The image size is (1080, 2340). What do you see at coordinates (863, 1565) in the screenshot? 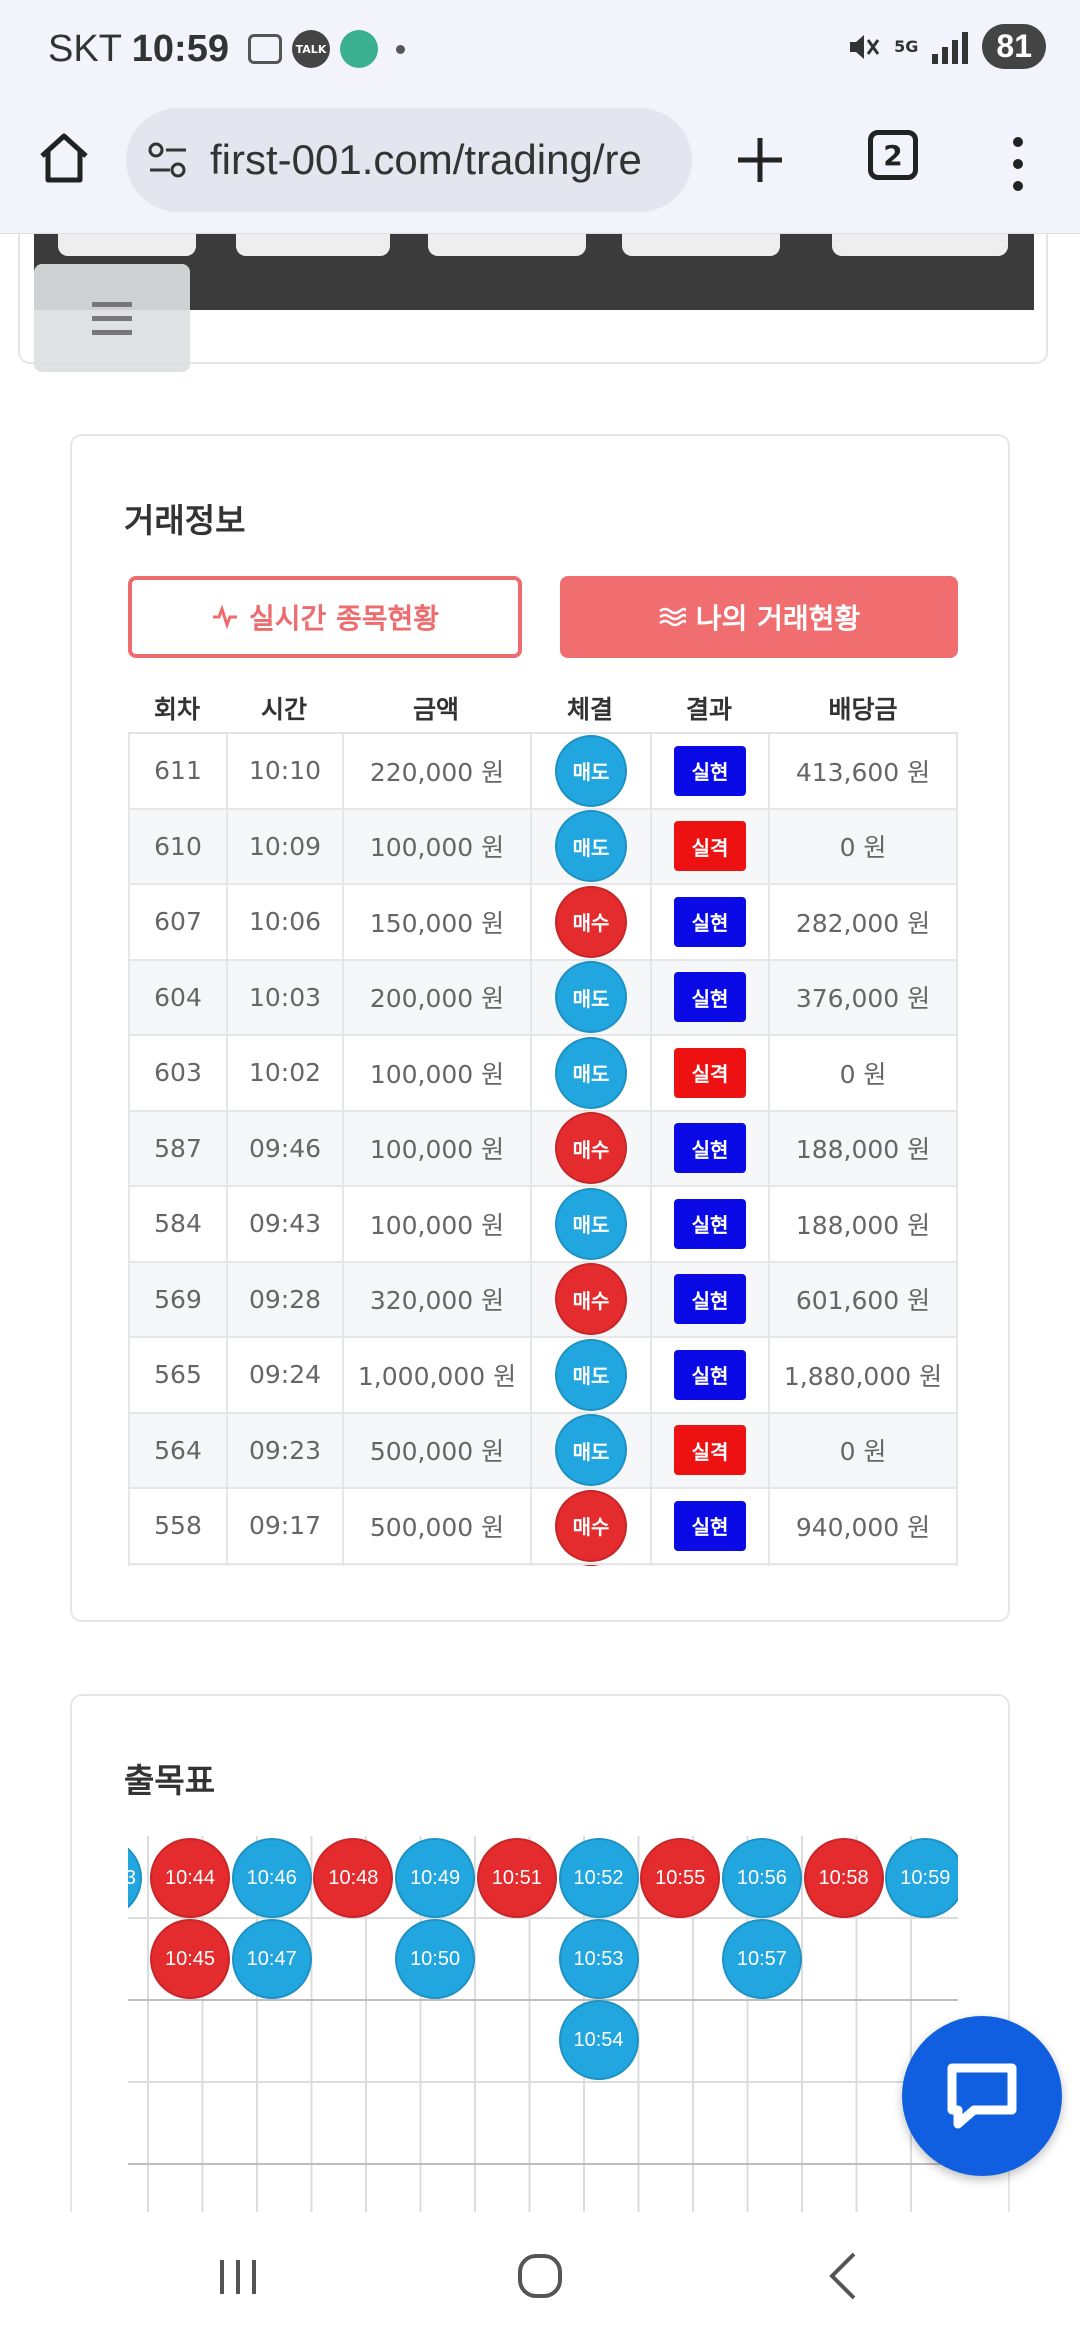
I see `cell-payout` at bounding box center [863, 1565].